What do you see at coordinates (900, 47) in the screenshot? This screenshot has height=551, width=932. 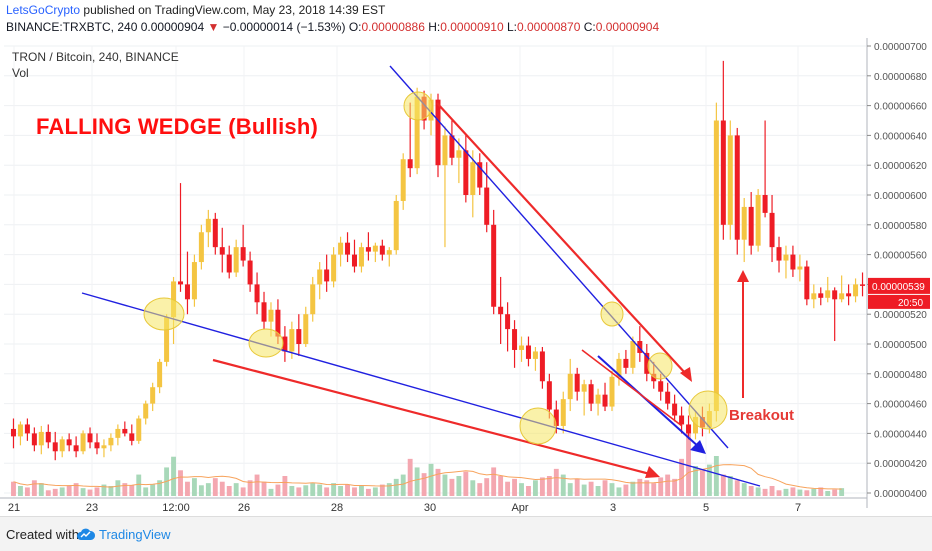 I see `y-tick-label: 0.00000700` at bounding box center [900, 47].